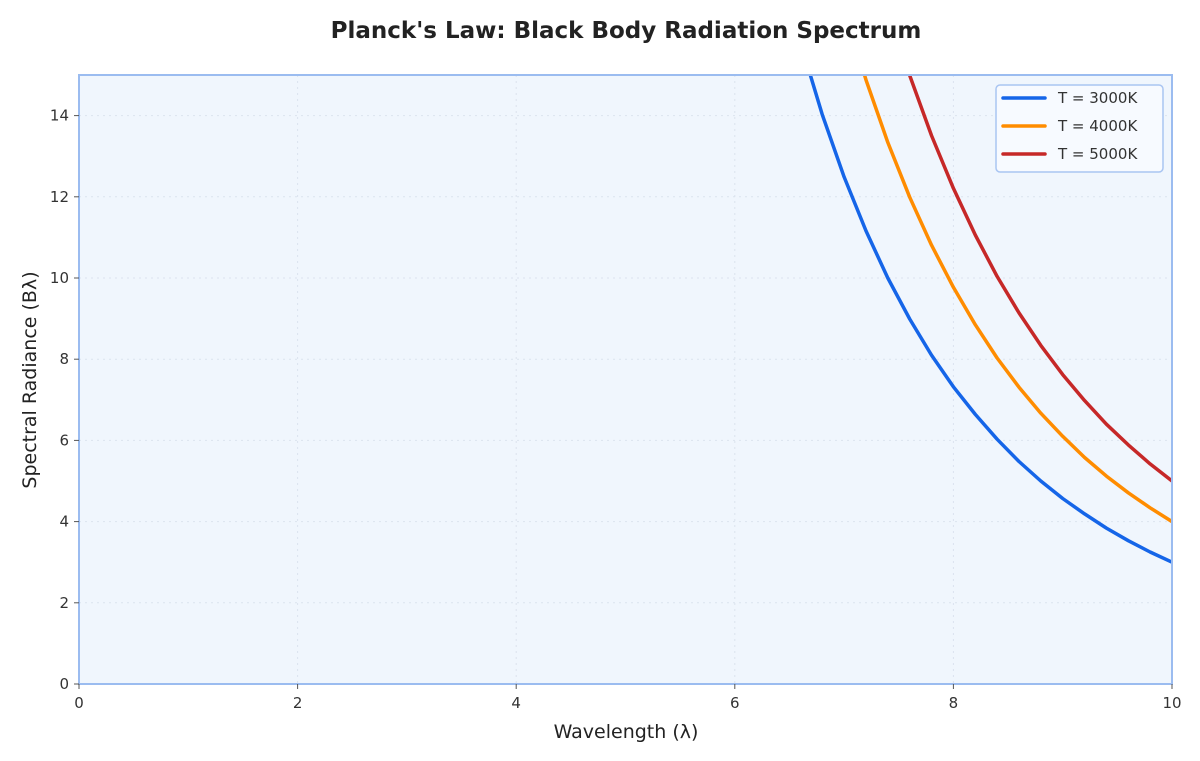 The height and width of the screenshot is (761, 1200). Describe the element at coordinates (1097, 98) in the screenshot. I see `legend-label-1: T = 3000K` at that location.